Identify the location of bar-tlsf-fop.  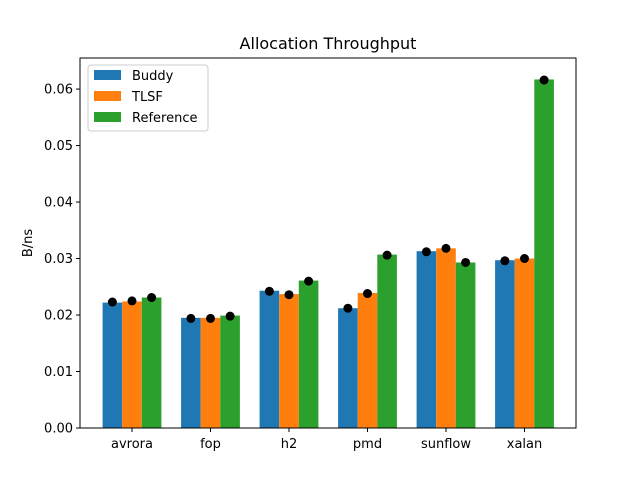
(210, 372).